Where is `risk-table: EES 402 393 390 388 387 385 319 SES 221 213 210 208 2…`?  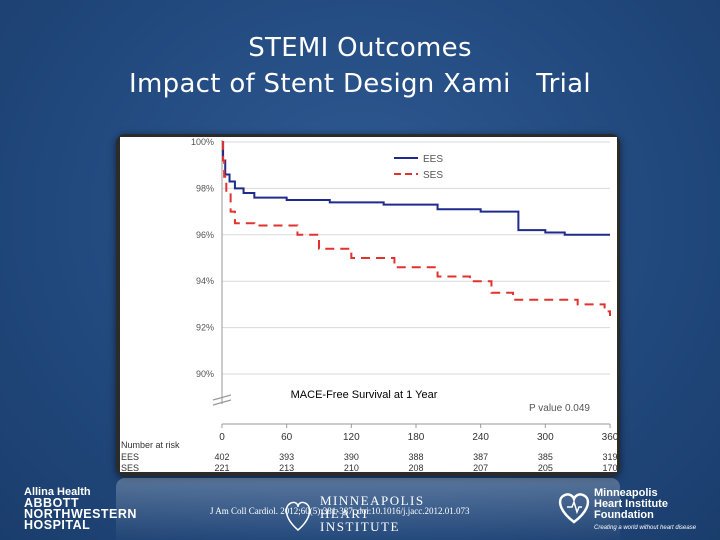 risk-table: EES 402 393 390 388 387 385 319 SES 221 213 210 208 2… is located at coordinates (369, 462).